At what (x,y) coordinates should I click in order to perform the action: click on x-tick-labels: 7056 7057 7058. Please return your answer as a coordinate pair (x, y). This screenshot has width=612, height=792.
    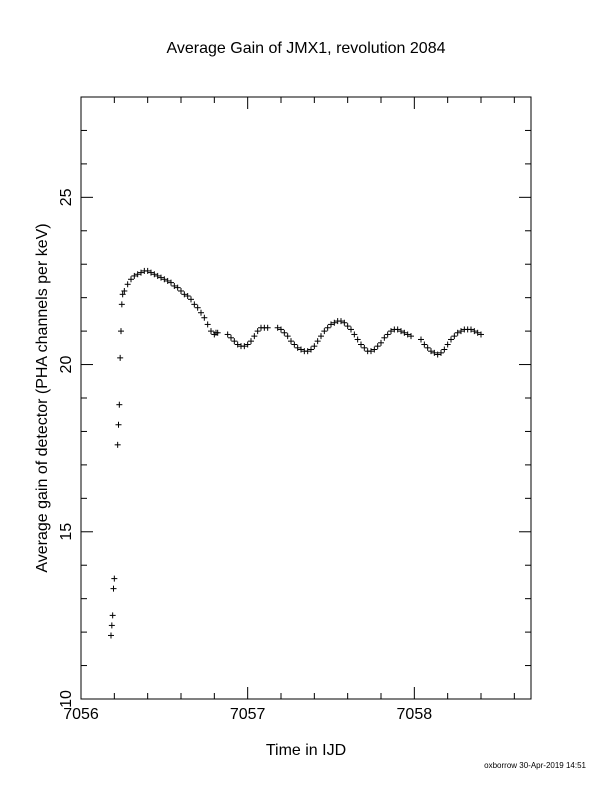
    Looking at the image, I should click on (247, 714).